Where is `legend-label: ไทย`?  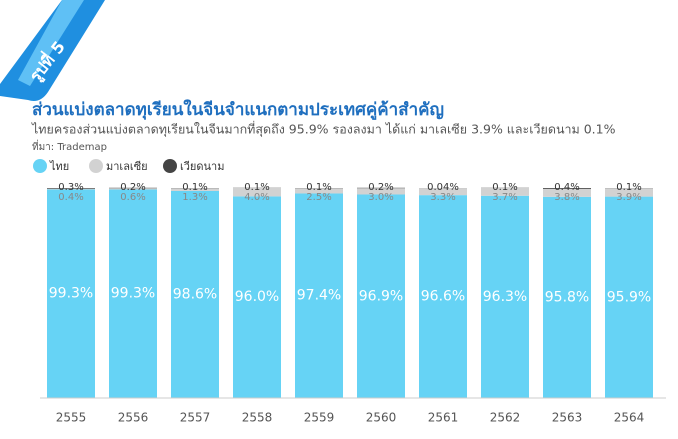
legend-label: ไทย is located at coordinates (59, 166).